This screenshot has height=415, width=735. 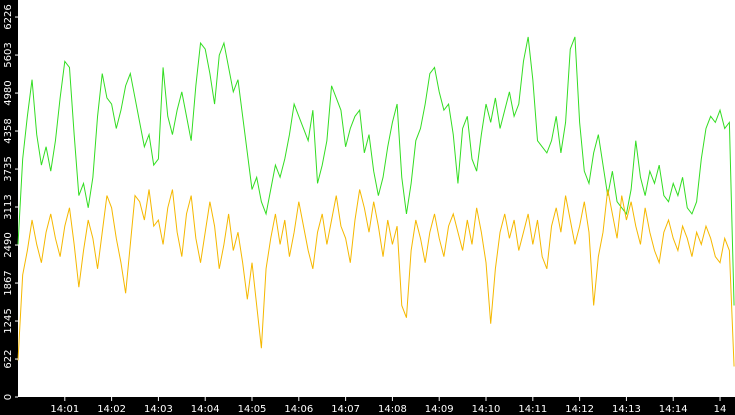 I want to click on y-tick-label: 4358, so click(x=8, y=130).